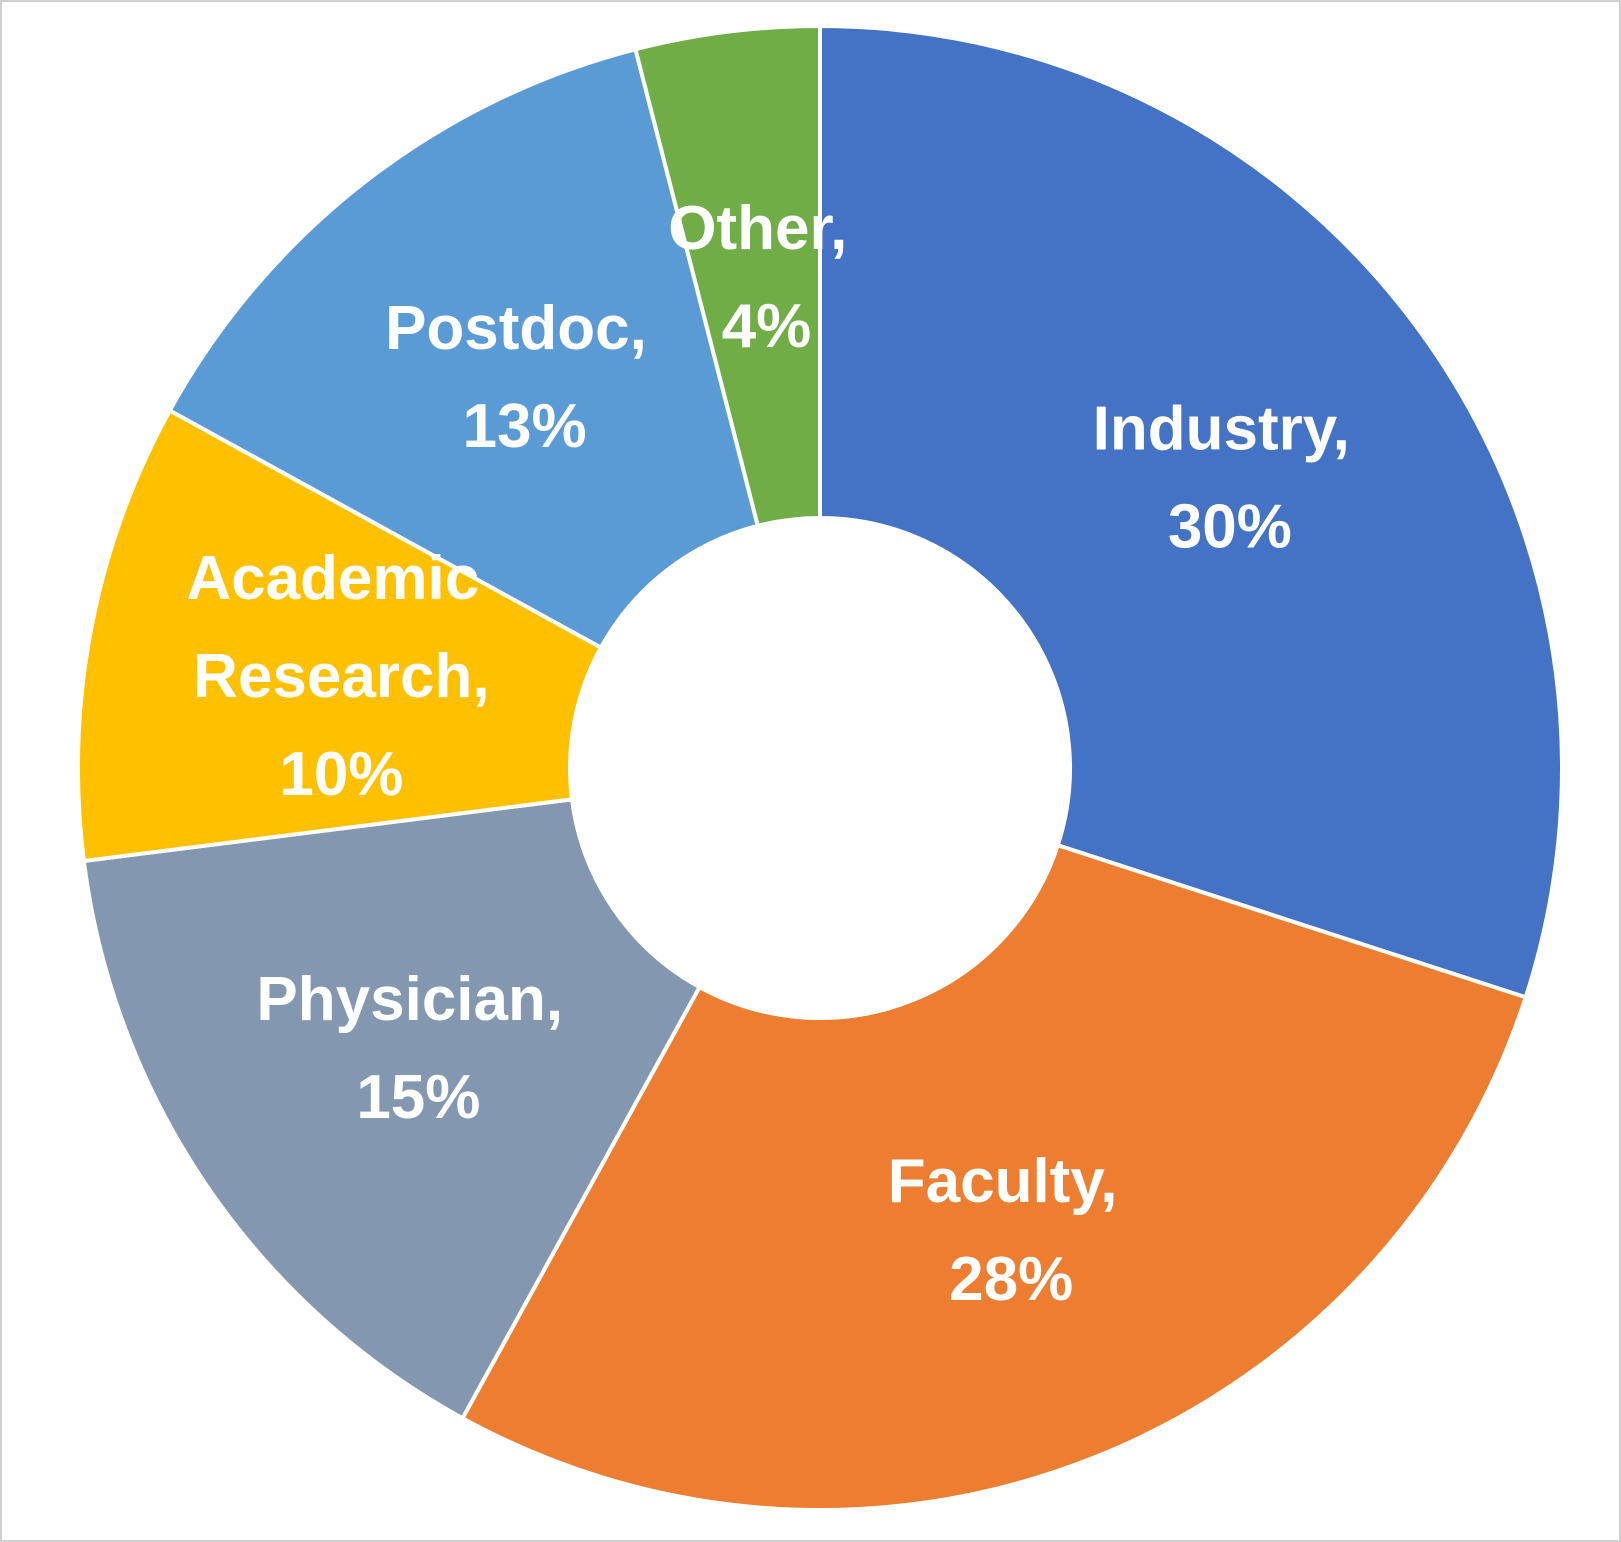 Image resolution: width=1621 pixels, height=1542 pixels. Describe the element at coordinates (333, 676) in the screenshot. I see `data-label: Academic Research, 10%` at that location.